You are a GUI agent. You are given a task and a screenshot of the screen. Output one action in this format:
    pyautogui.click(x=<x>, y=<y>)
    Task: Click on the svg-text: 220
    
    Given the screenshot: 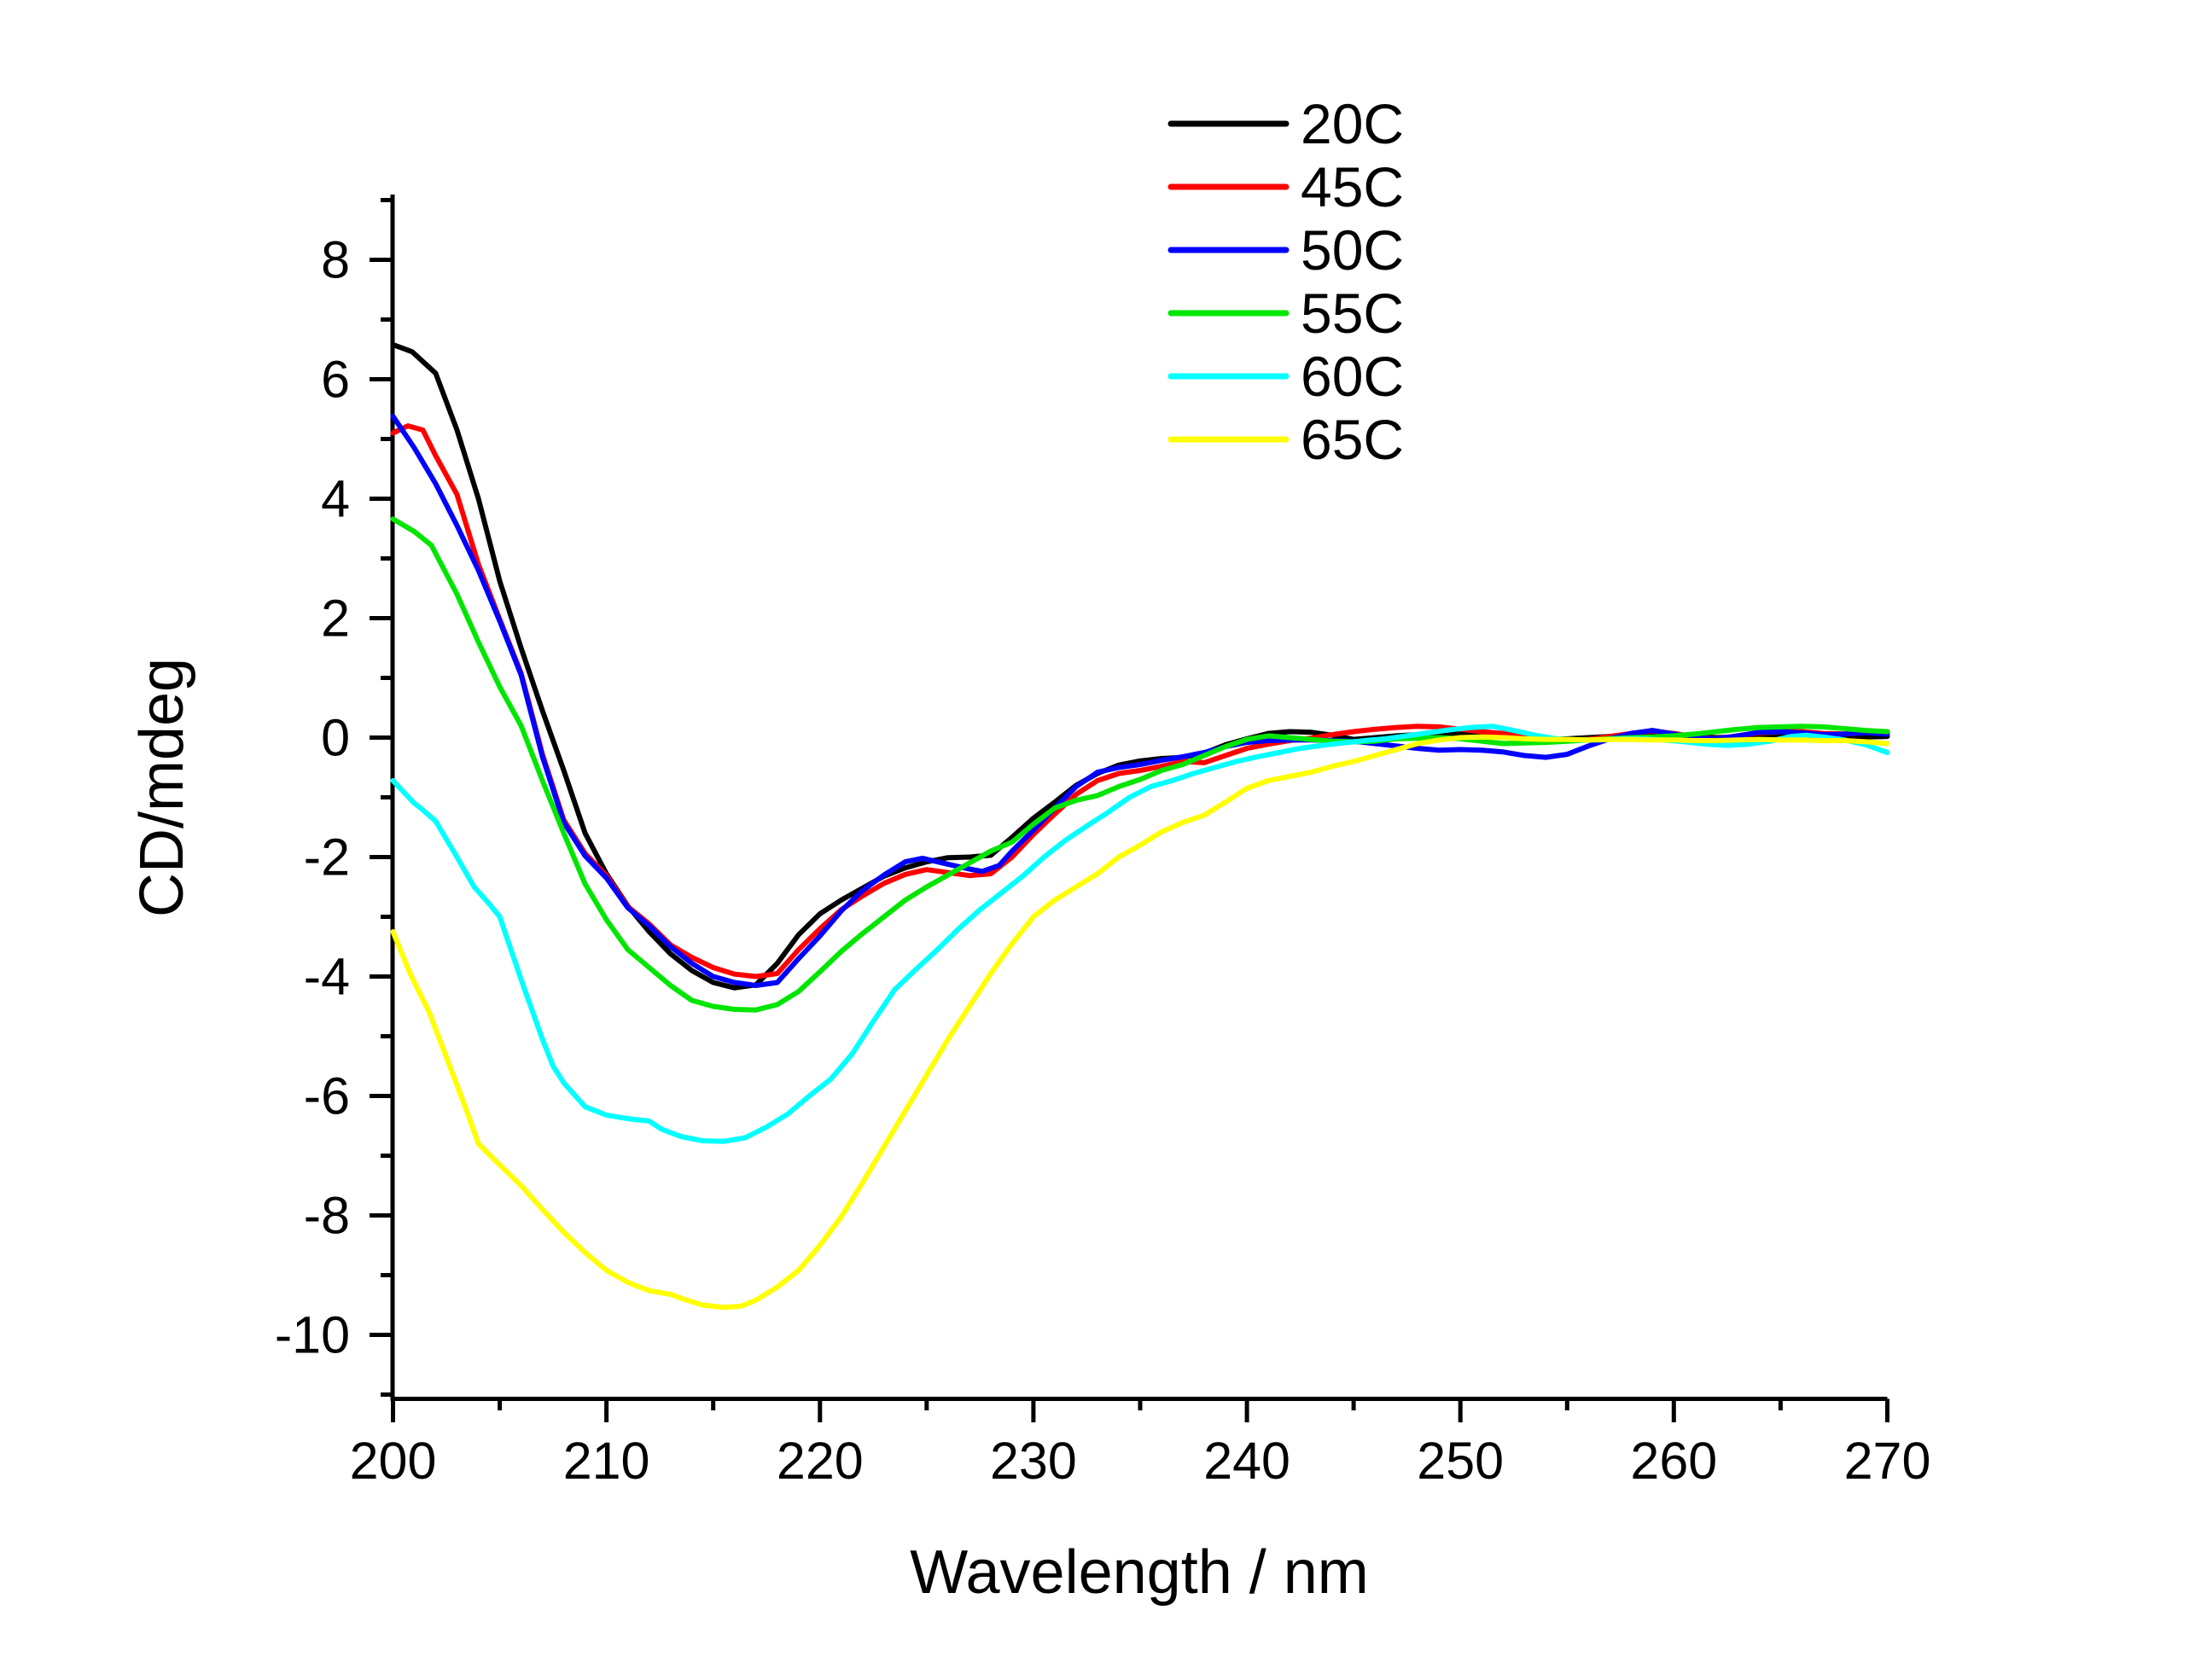 What is the action you would take?
    pyautogui.click(x=820, y=1461)
    